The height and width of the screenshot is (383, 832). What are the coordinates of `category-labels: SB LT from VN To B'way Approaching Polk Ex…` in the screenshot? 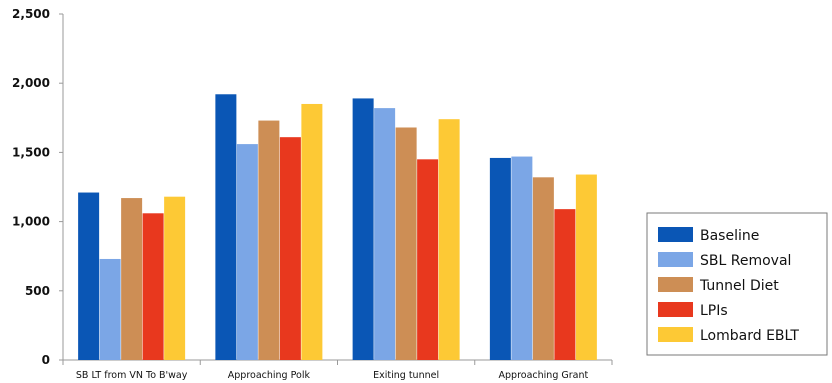 It's located at (332, 375).